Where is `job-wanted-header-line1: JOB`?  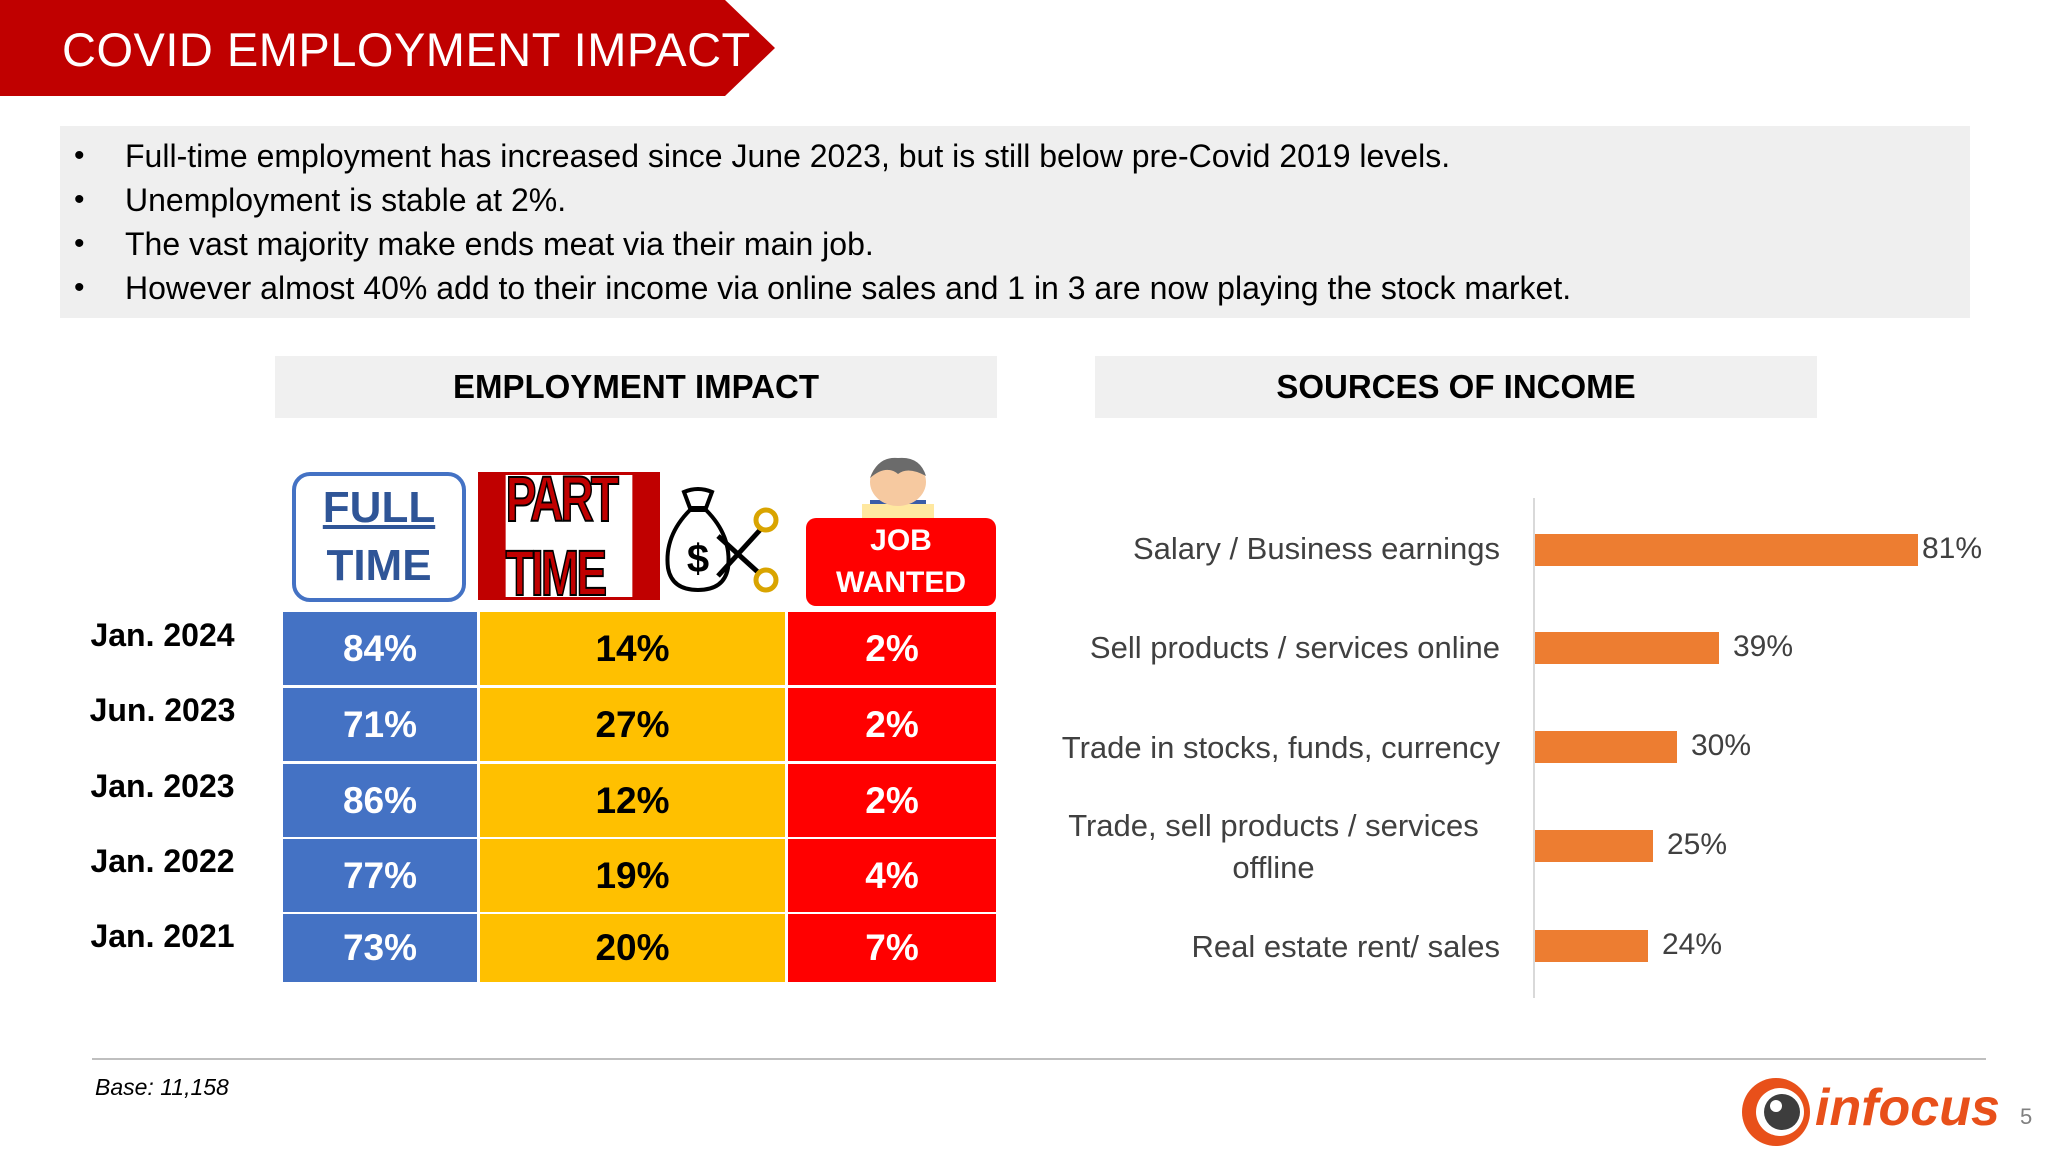
job-wanted-header-line1: JOB is located at coordinates (901, 540).